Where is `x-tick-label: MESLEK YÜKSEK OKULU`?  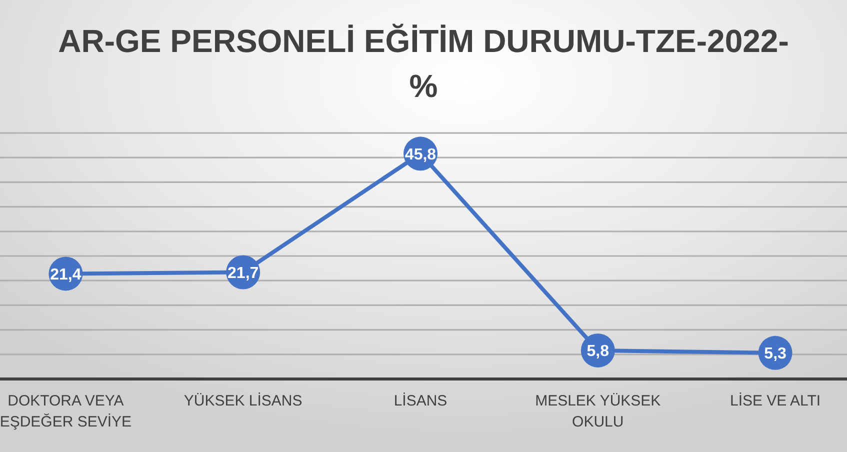
x-tick-label: MESLEK YÜKSEK OKULU is located at coordinates (598, 411).